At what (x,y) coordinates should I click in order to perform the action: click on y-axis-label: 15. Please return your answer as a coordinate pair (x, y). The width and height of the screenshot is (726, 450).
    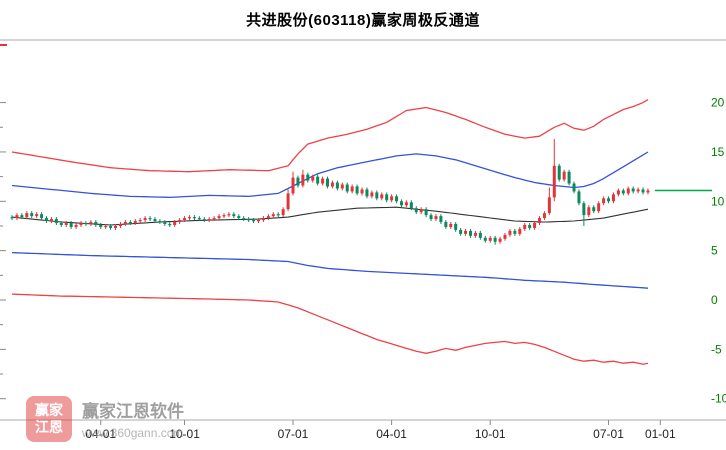
    Looking at the image, I should click on (718, 152).